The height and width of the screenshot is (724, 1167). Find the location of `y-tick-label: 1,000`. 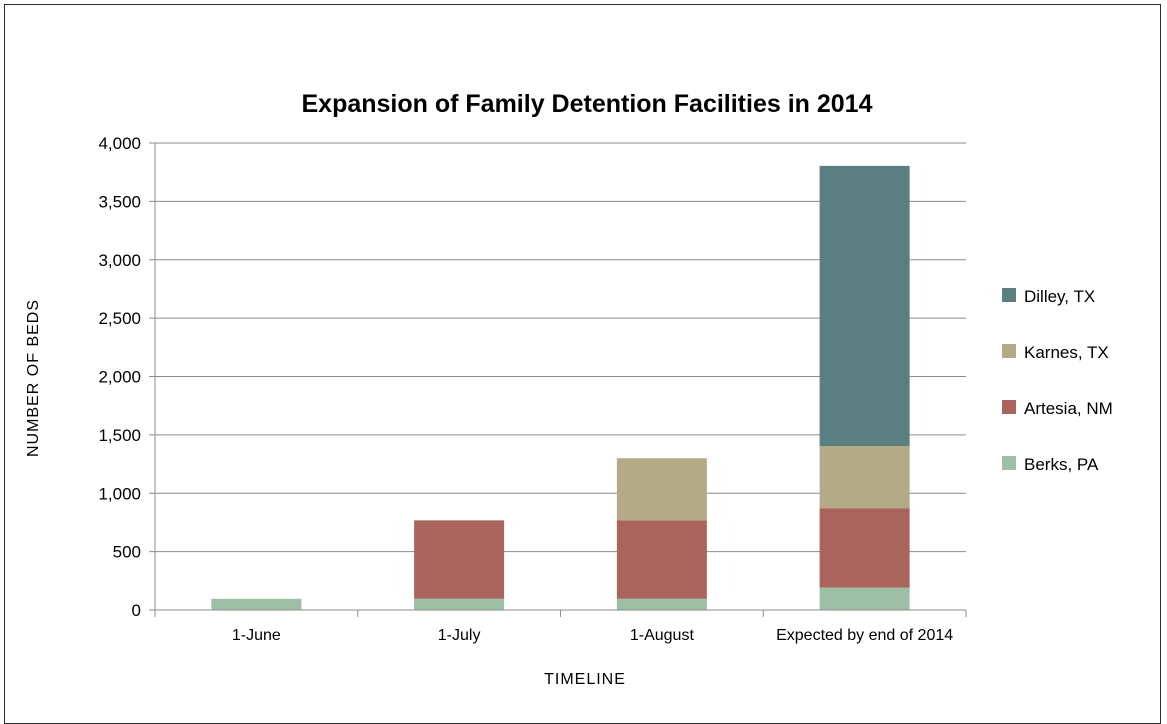

y-tick-label: 1,000 is located at coordinates (119, 493).